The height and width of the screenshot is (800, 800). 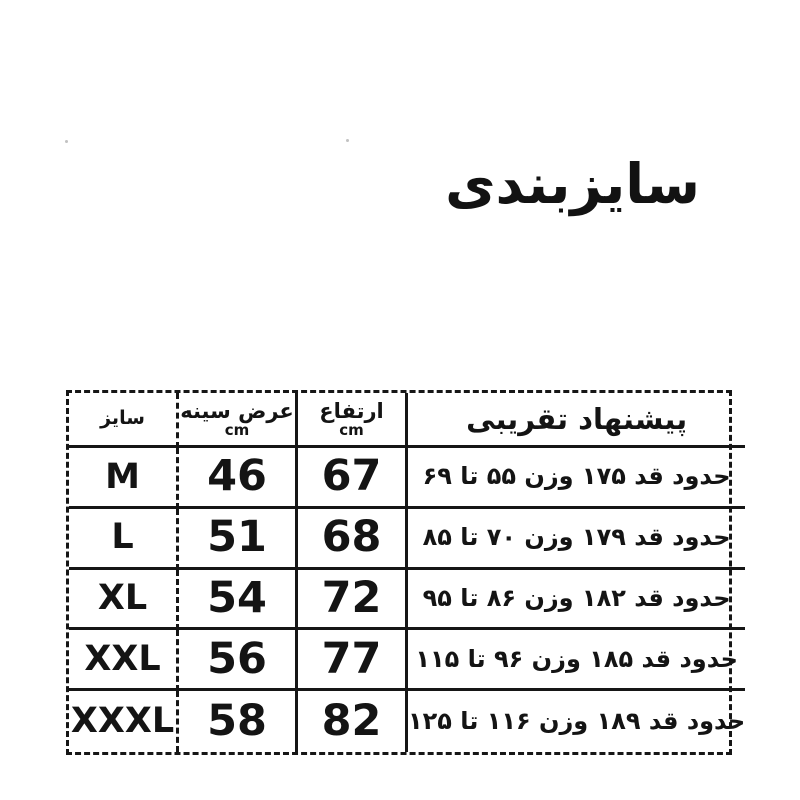 I want to click on chest-cell: 58, so click(x=238, y=721).